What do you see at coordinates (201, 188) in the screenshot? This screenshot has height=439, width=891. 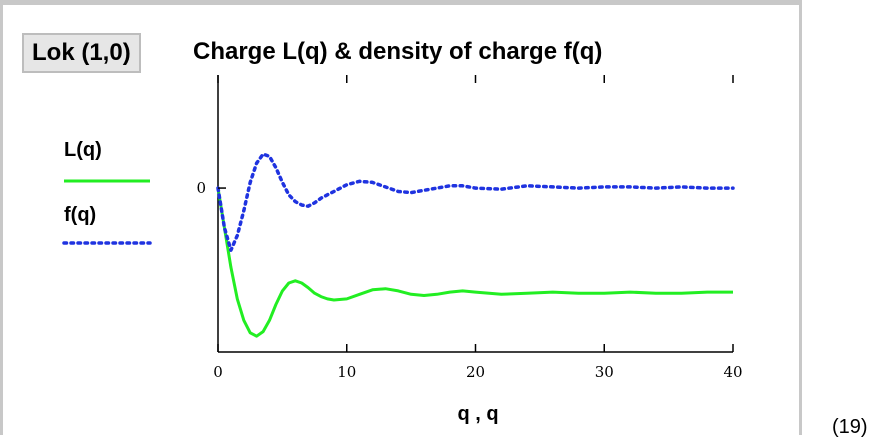 I see `y-tick-label-0: 0` at bounding box center [201, 188].